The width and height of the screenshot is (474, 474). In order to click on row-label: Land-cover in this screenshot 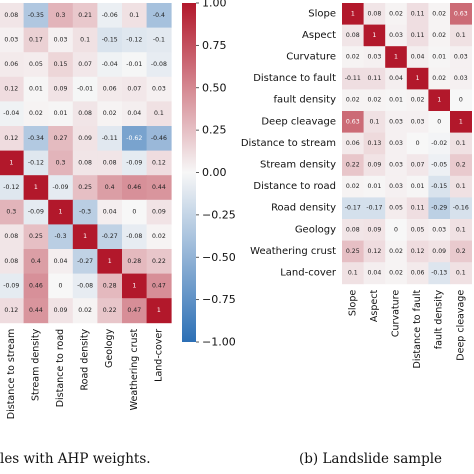, I will do `click(308, 273)`.